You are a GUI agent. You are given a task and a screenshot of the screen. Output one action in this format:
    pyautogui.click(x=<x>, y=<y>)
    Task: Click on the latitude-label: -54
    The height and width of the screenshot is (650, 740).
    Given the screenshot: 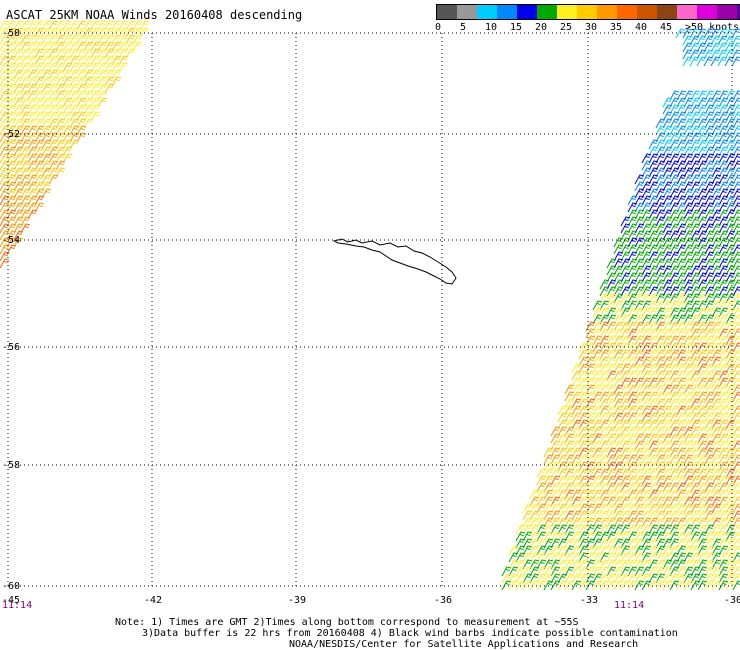 What is the action you would take?
    pyautogui.click(x=11, y=240)
    